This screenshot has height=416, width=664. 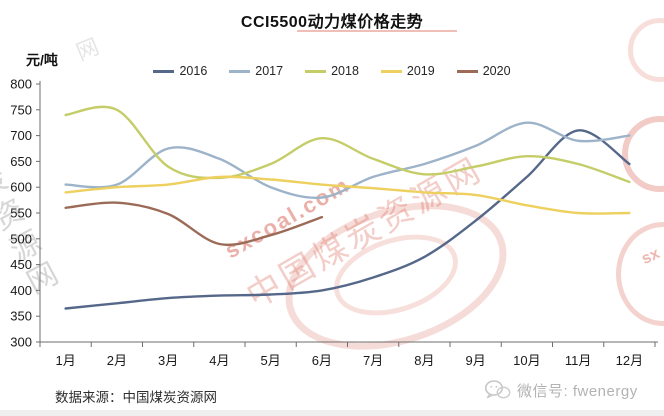 I want to click on legend-swatch-2020, so click(x=467, y=71).